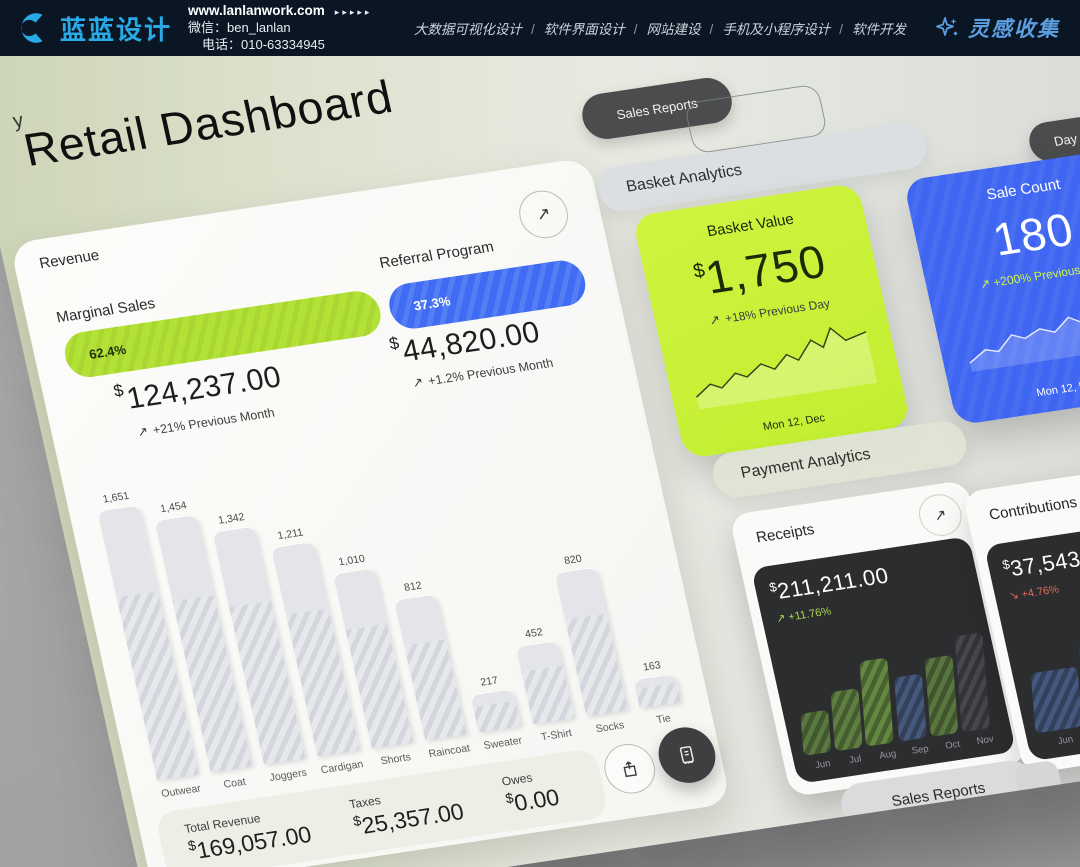 This screenshot has width=1080, height=867. What do you see at coordinates (173, 507) in the screenshot?
I see `bar-value-label: 1,454` at bounding box center [173, 507].